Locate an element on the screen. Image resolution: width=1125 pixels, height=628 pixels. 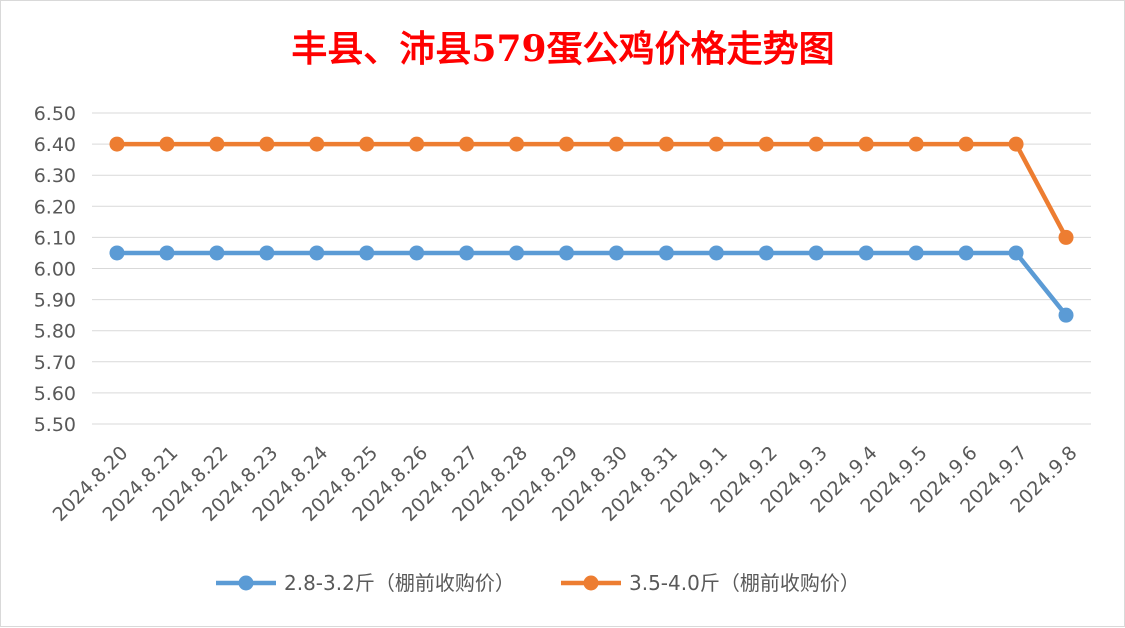
y-tick-label: 6.30 is located at coordinates (55, 176).